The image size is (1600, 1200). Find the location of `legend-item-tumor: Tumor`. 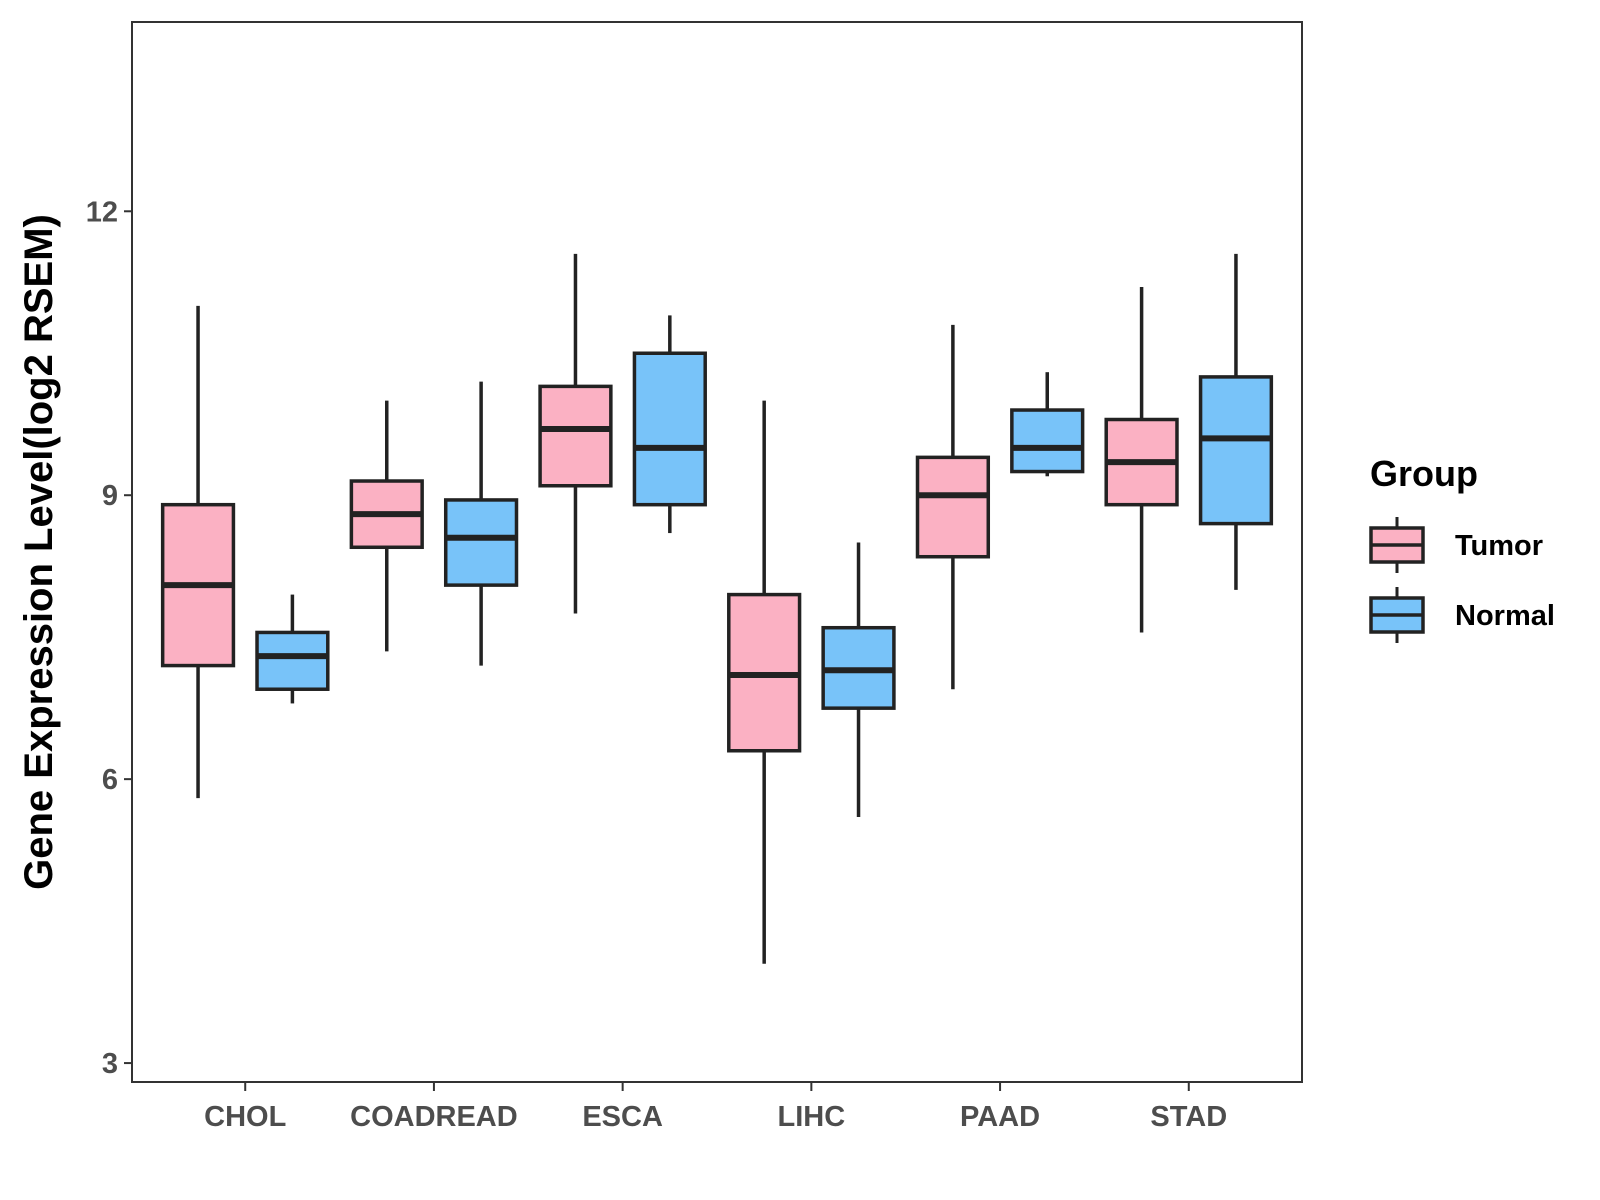

legend-item-tumor: Tumor is located at coordinates (1456, 545).